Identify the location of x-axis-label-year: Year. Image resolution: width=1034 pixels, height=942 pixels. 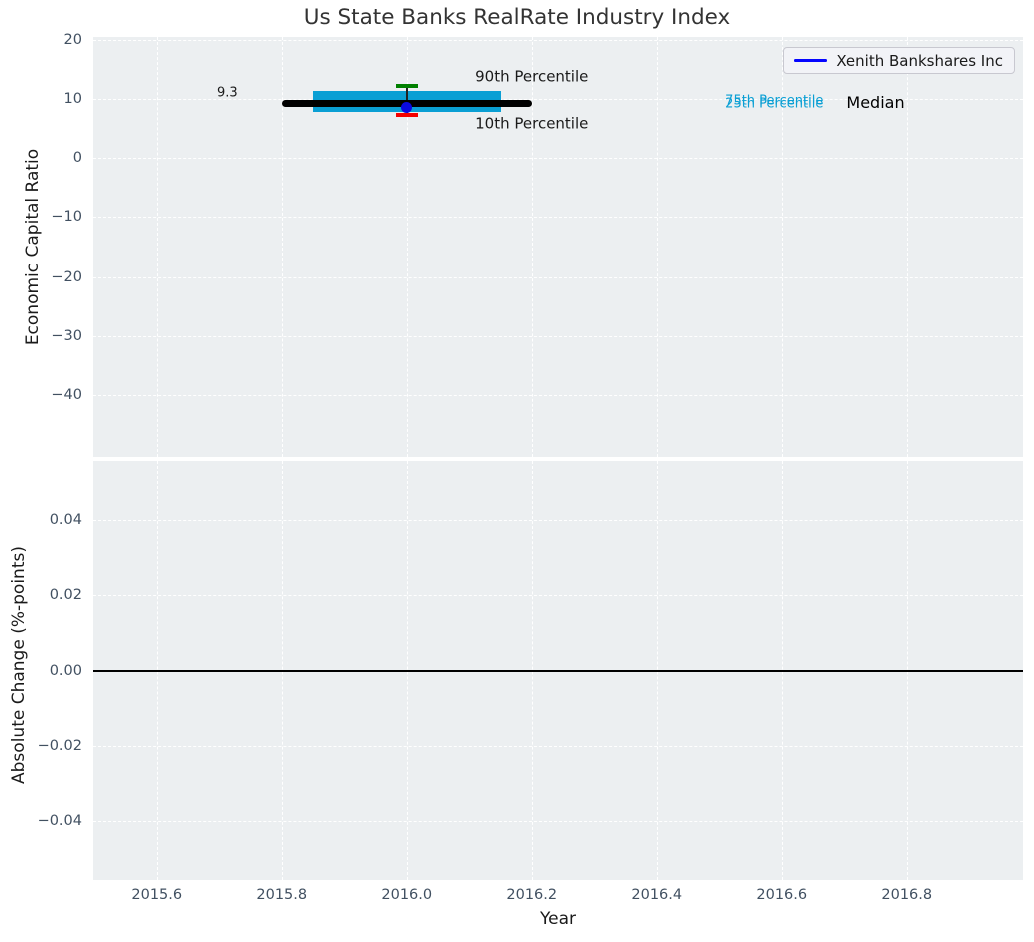
(558, 919).